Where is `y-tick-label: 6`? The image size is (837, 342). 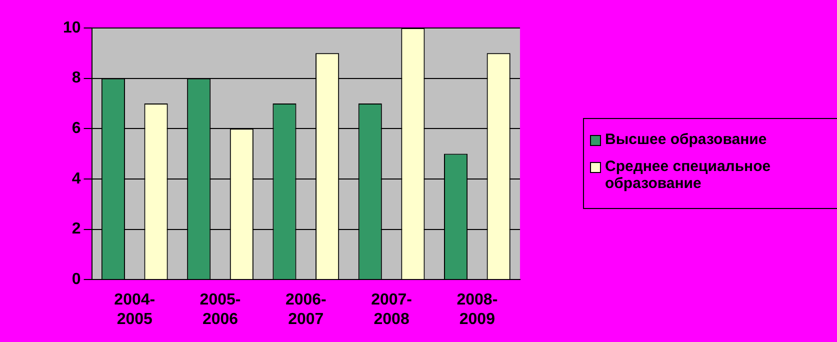
y-tick-label: 6 is located at coordinates (76, 129).